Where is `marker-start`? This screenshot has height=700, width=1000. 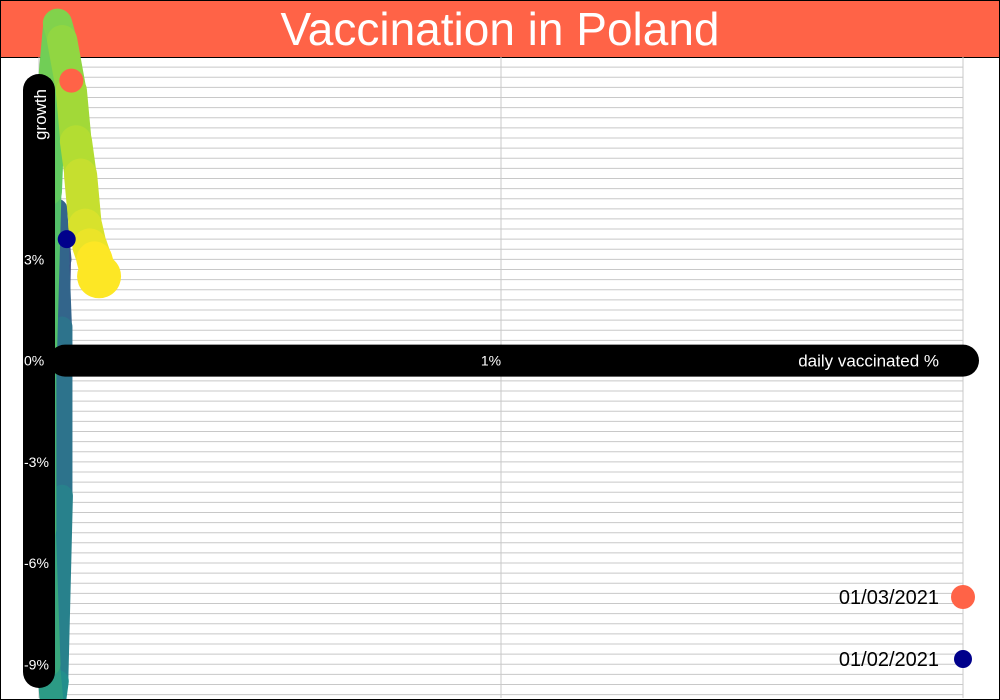 marker-start is located at coordinates (66, 239).